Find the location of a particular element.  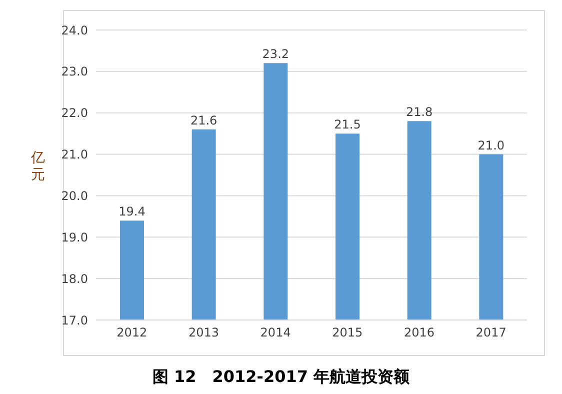

y-tick-label: 19.0 is located at coordinates (74, 237).